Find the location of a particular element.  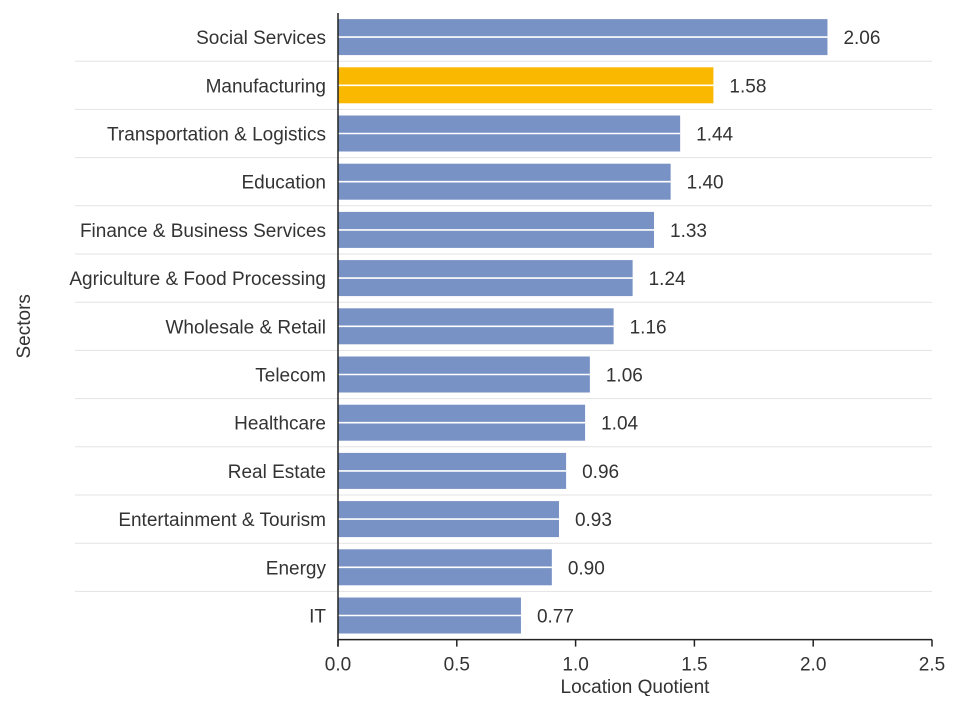

value-label: 0.96 is located at coordinates (600, 472).